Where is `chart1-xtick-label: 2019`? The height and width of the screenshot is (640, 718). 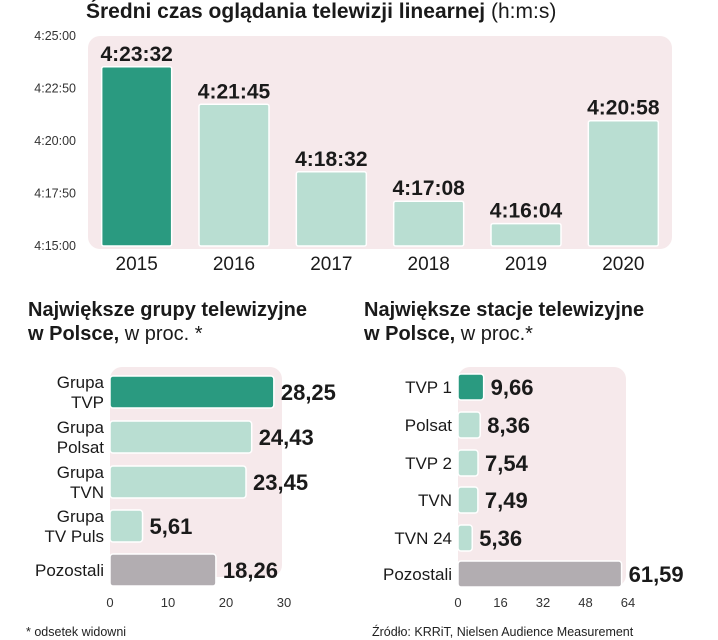
chart1-xtick-label: 2019 is located at coordinates (526, 264).